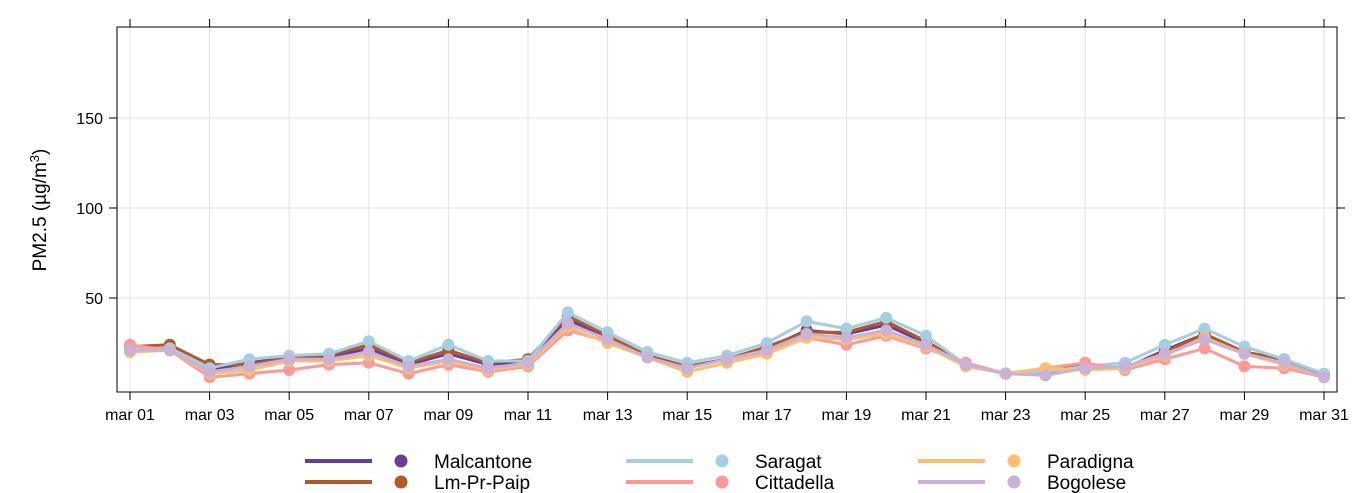 The width and height of the screenshot is (1364, 493). I want to click on series-layer, so click(727, 345).